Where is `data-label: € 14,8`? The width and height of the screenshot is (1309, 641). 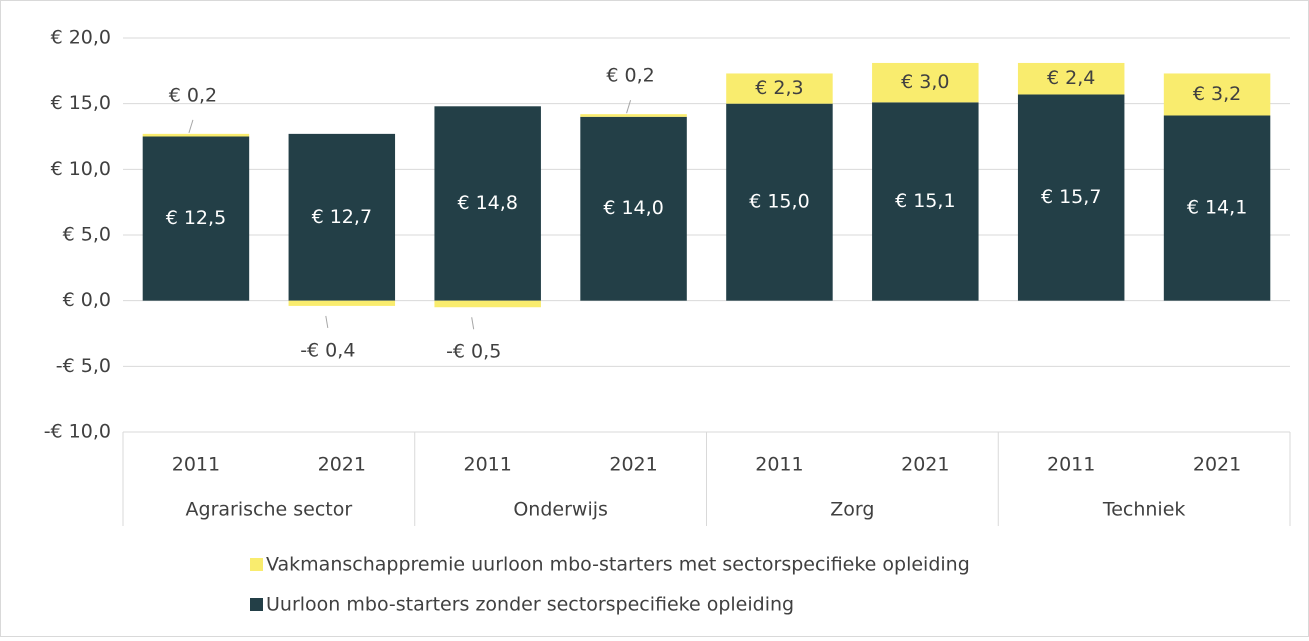
data-label: € 14,8 is located at coordinates (487, 203).